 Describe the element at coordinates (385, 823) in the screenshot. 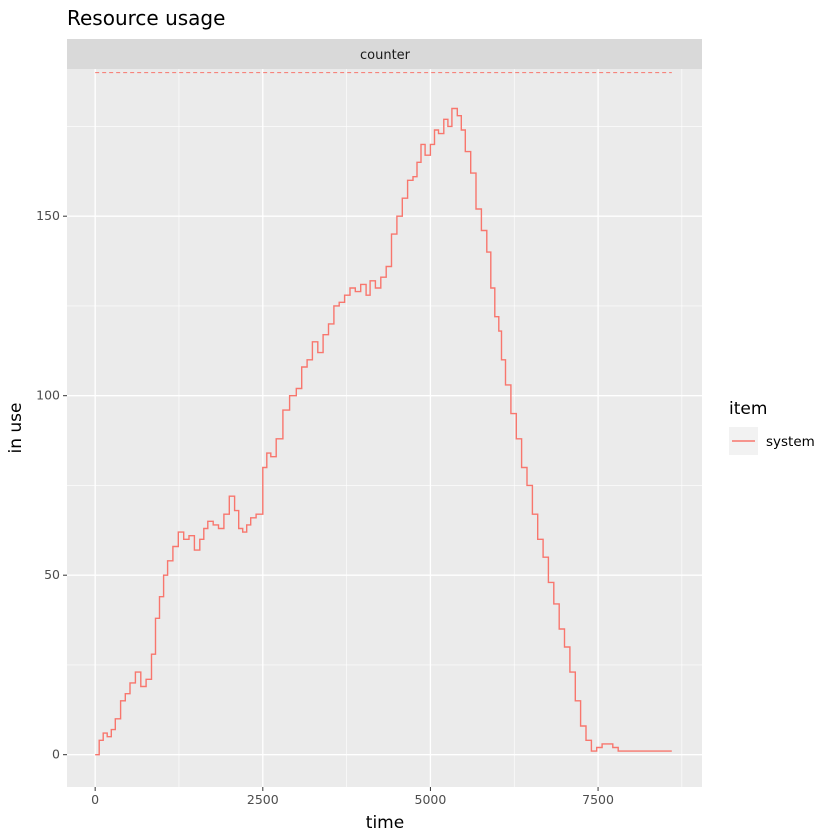

I see `x-axis-title: time` at that location.